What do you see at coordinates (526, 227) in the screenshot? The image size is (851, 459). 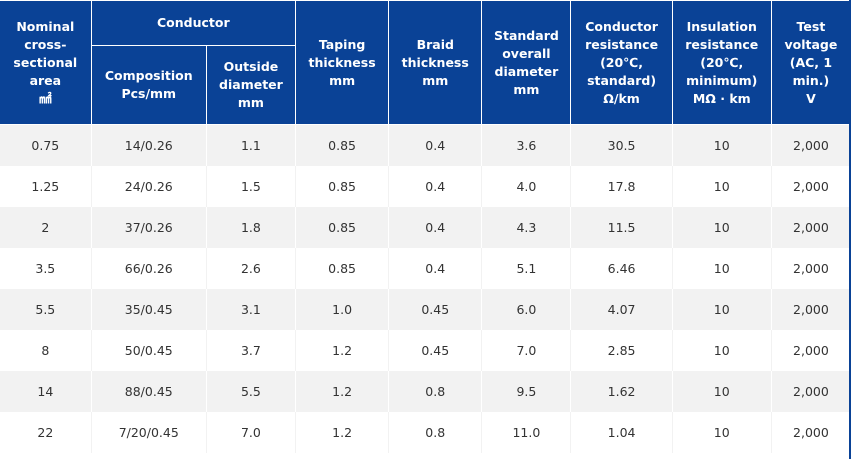 I see `cell-overall-diameter: 4.3` at bounding box center [526, 227].